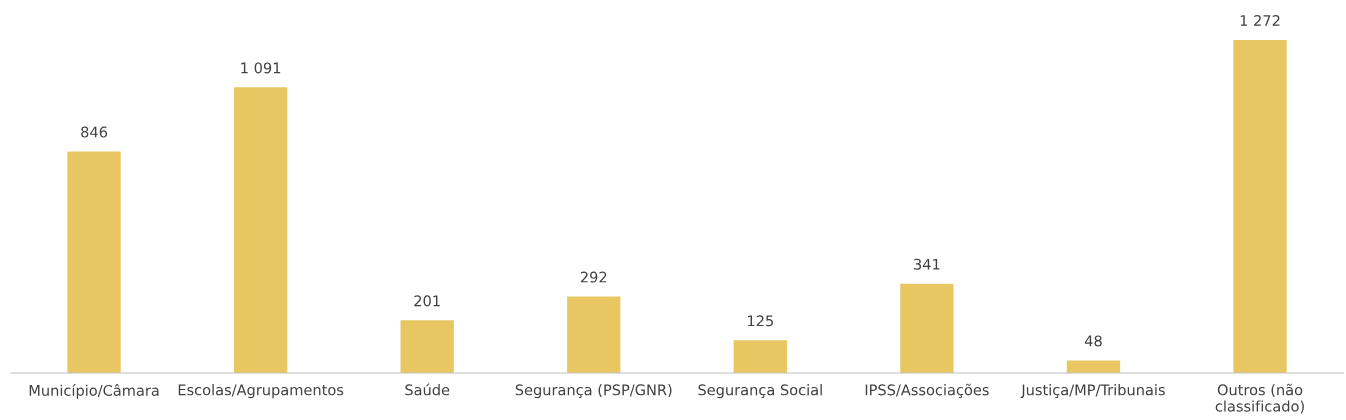 This screenshot has width=1346, height=420. Describe the element at coordinates (261, 68) in the screenshot. I see `data-label: 1 091` at that location.